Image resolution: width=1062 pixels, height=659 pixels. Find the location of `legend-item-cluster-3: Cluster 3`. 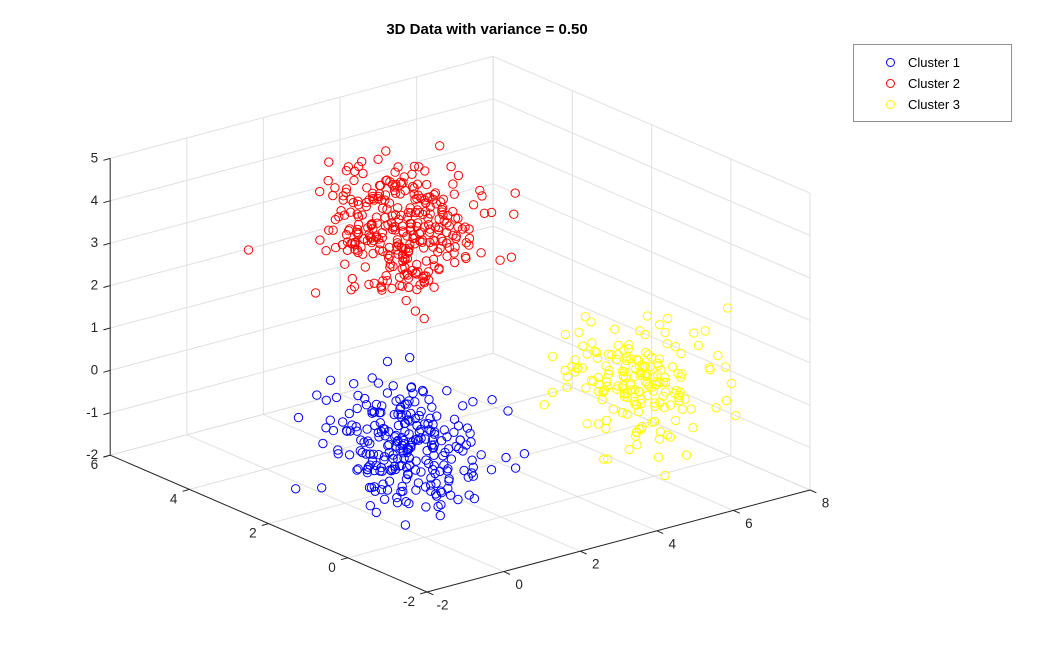

legend-item-cluster-3: Cluster 3 is located at coordinates (932, 104).